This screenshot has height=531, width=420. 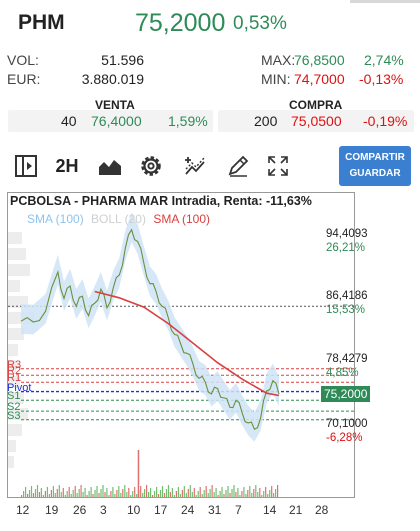 I want to click on buy-price: 75,0500, so click(x=316, y=121).